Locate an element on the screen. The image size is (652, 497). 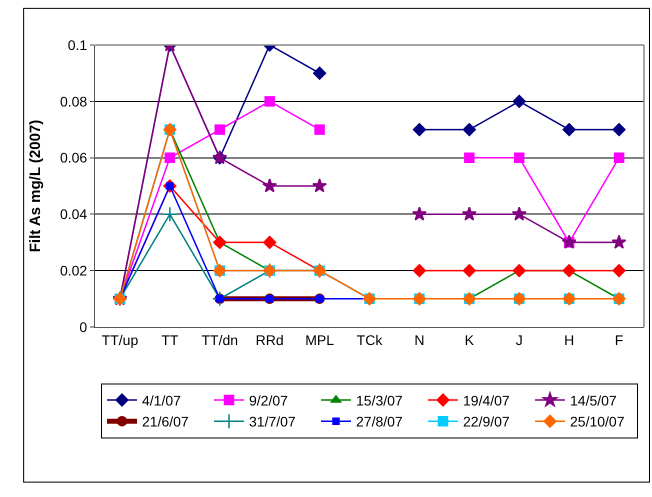
y-axis-title: Filt As mg/L (2007) is located at coordinates (35, 186).